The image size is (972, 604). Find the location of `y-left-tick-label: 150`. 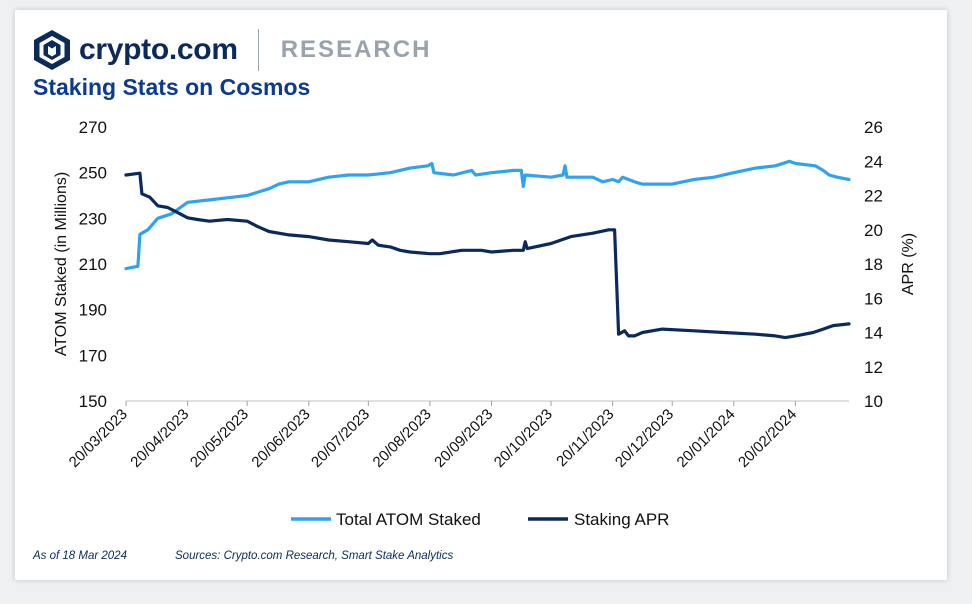

y-left-tick-label: 150 is located at coordinates (93, 401).